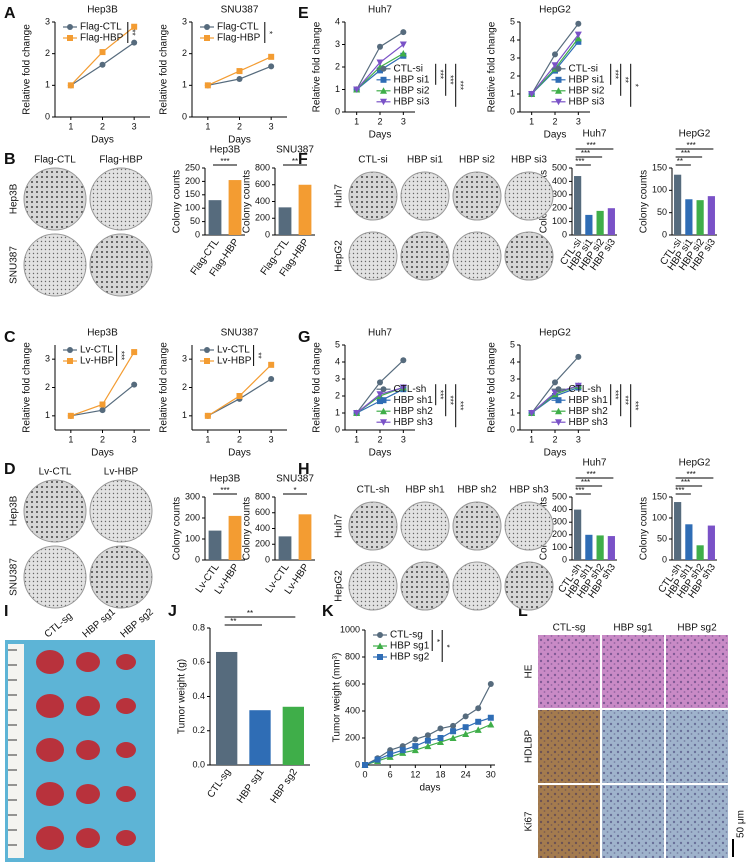 The image size is (749, 866). What do you see at coordinates (10, 469) in the screenshot?
I see `panel-letter: D` at bounding box center [10, 469].